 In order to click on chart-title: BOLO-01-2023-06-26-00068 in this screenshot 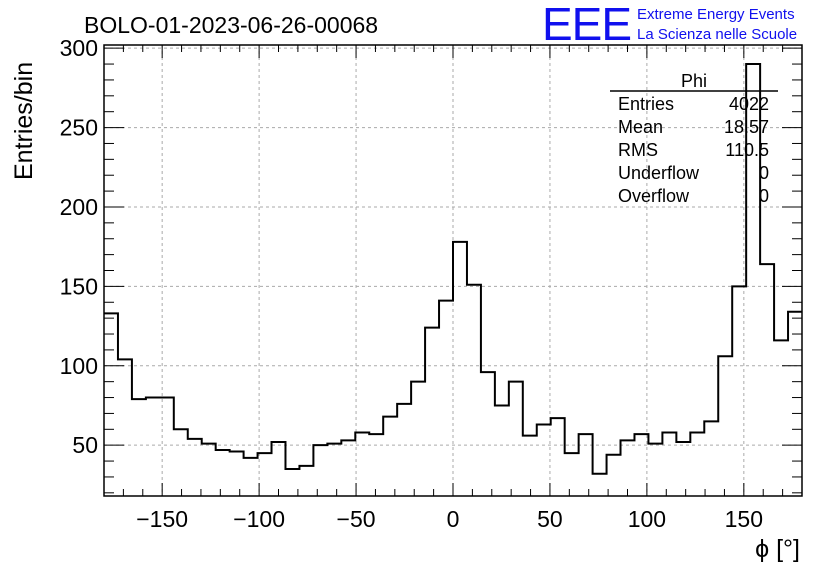, I will do `click(231, 25)`.